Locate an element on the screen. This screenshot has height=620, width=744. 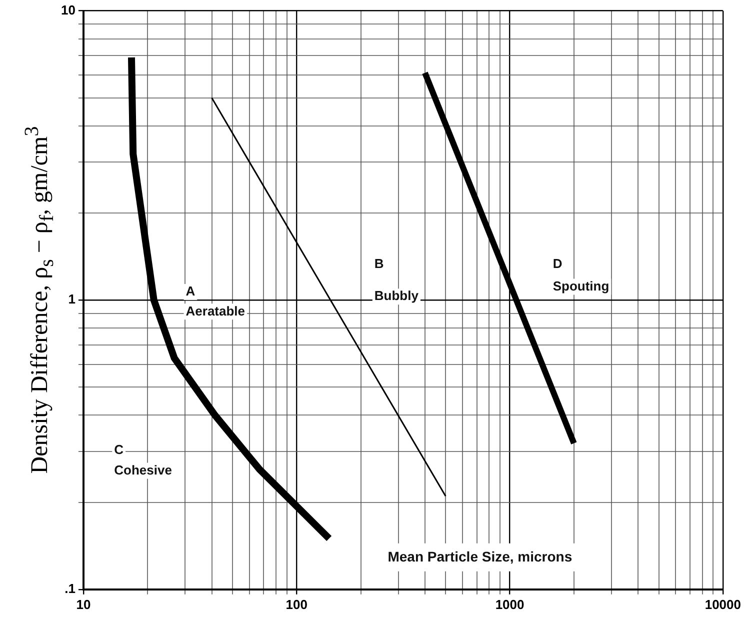
annotation: D is located at coordinates (557, 263).